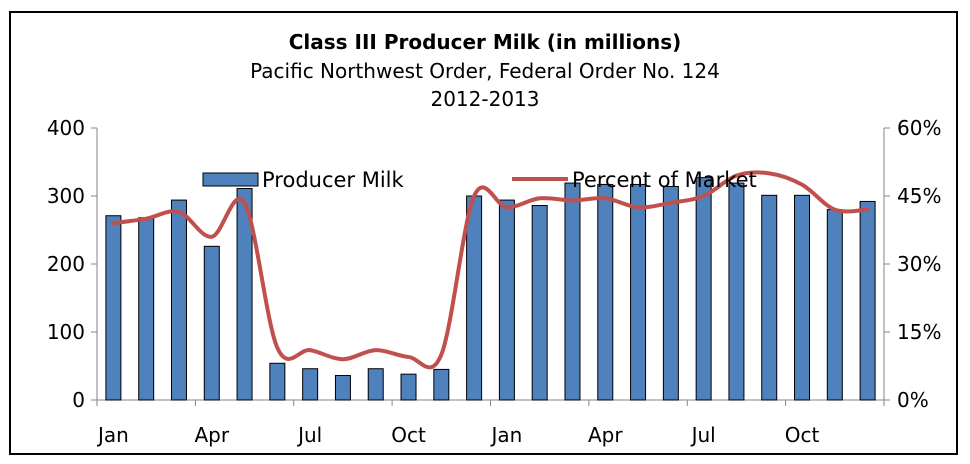 The height and width of the screenshot is (464, 970). I want to click on y-left-tick-label: 100, so click(66, 332).